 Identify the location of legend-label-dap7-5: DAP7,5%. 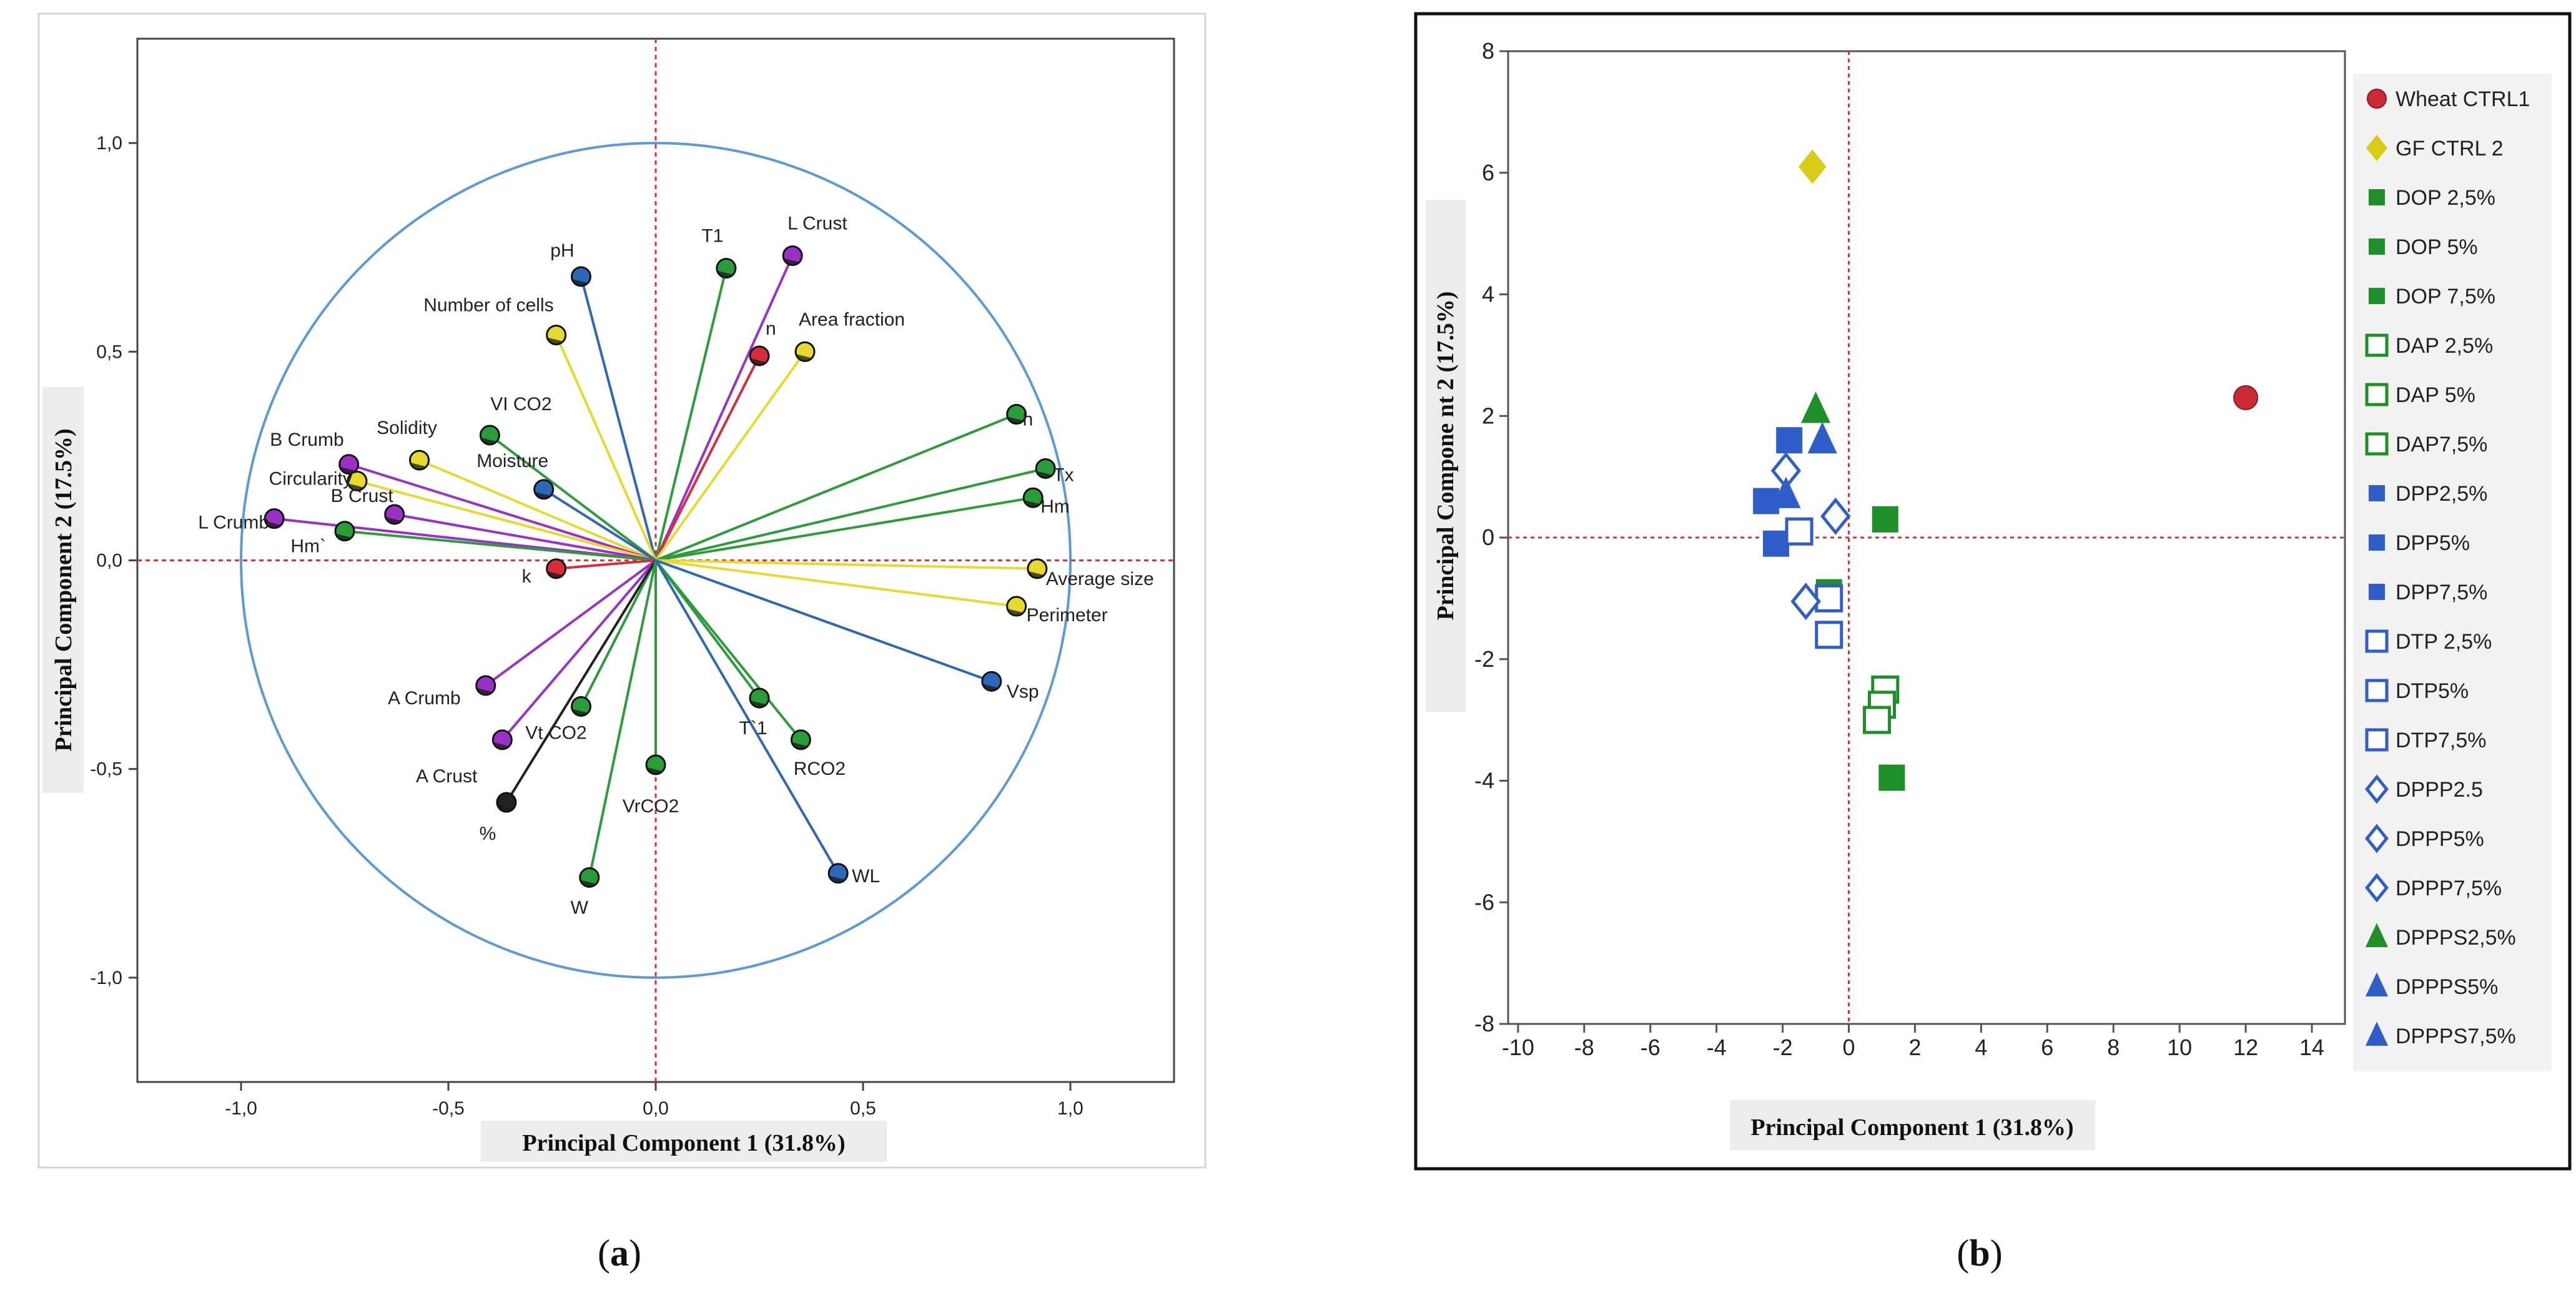
(2442, 444).